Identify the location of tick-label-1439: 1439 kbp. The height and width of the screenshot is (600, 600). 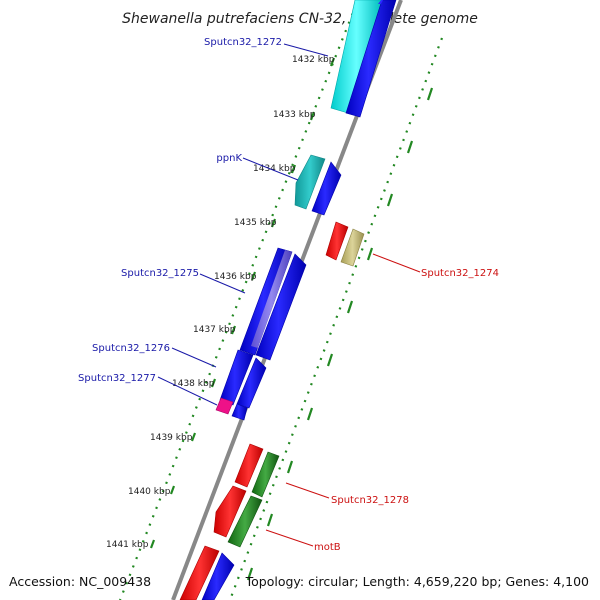
(171, 438).